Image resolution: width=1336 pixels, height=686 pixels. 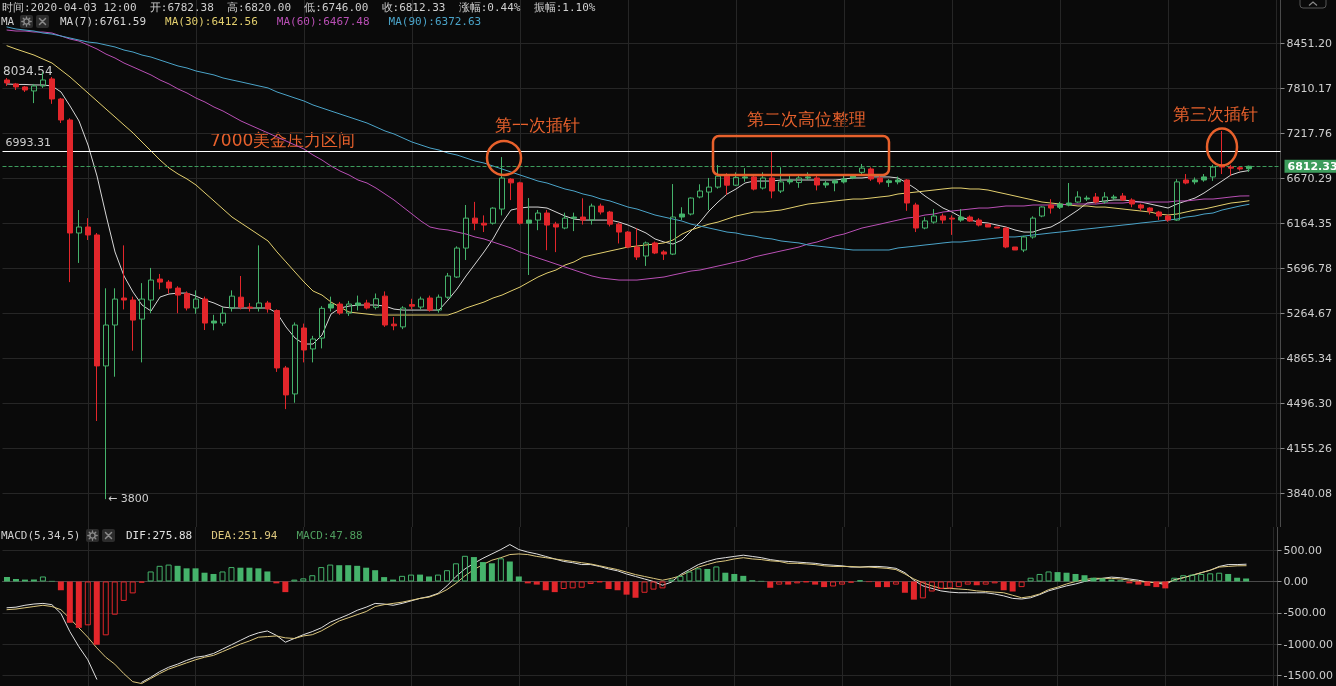 What do you see at coordinates (1309, 133) in the screenshot?
I see `y-tick-label: 7217.76` at bounding box center [1309, 133].